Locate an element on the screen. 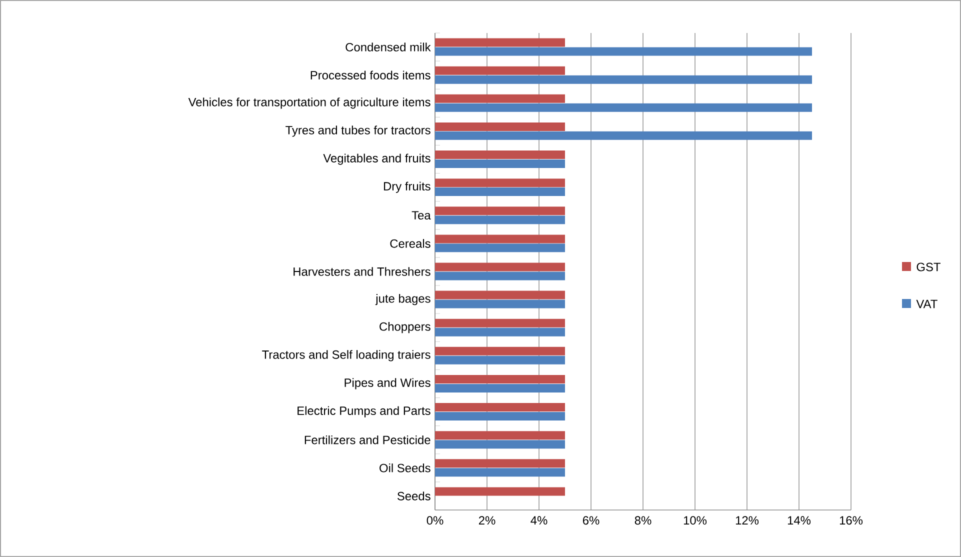 Image resolution: width=961 pixels, height=557 pixels. y-tick-label: Cereals is located at coordinates (410, 243).